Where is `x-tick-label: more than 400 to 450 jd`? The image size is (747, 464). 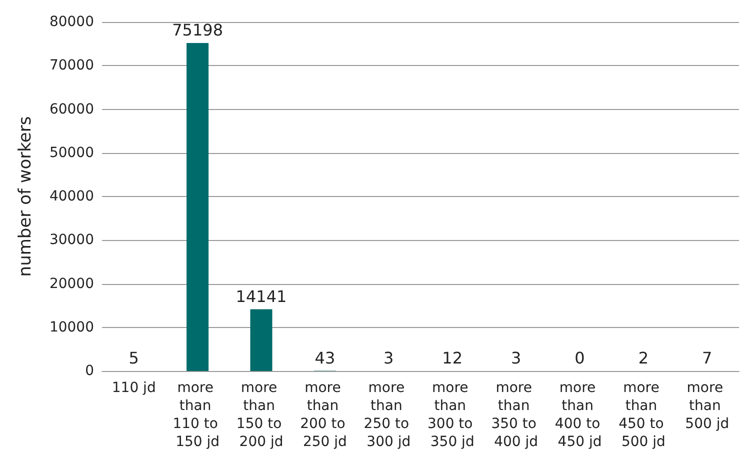
x-tick-label: more than 400 to 450 jd is located at coordinates (579, 415).